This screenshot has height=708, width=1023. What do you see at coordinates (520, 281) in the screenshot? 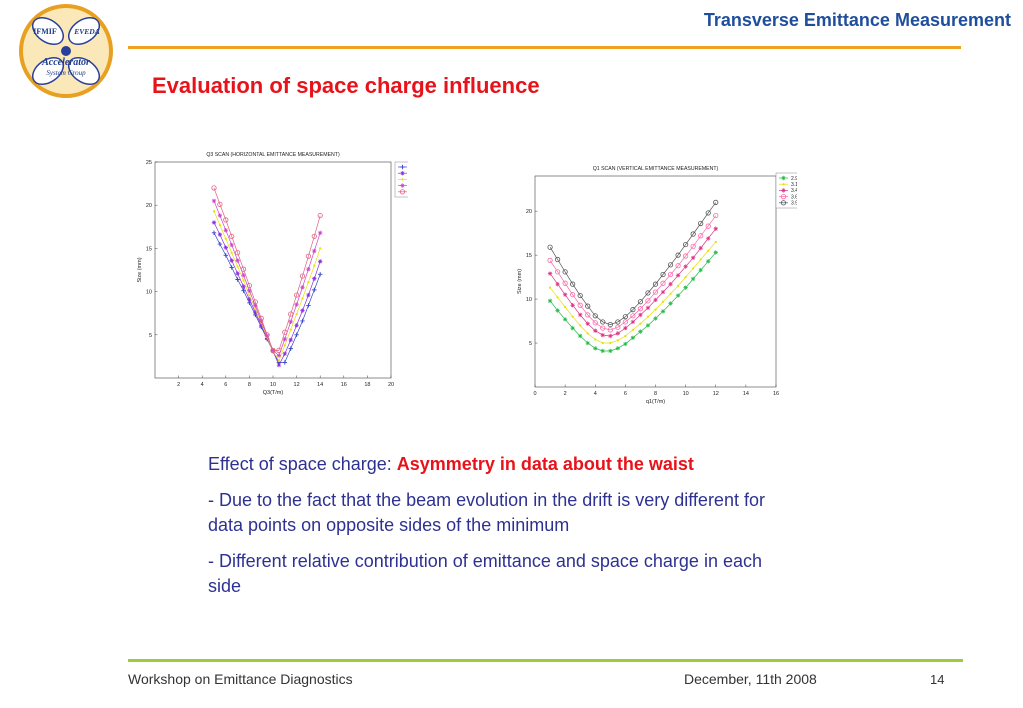
I see `q1-y-axis-label: Size (mm)` at bounding box center [520, 281].